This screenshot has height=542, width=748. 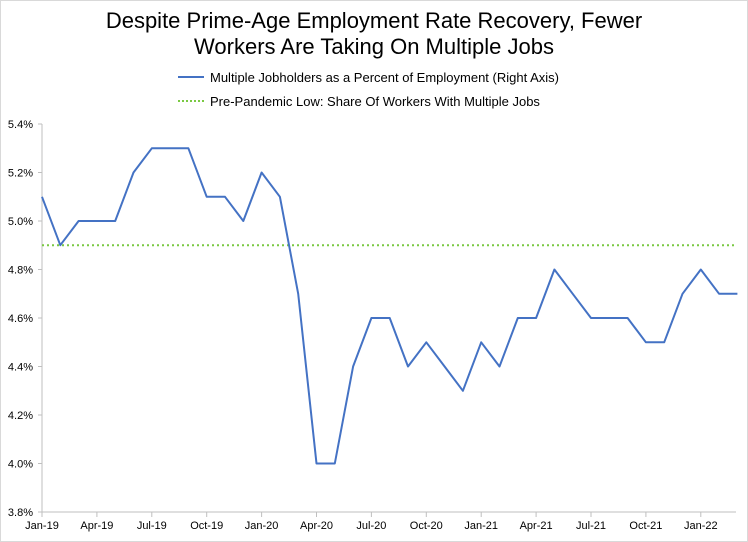 What do you see at coordinates (206, 526) in the screenshot?
I see `x-tick-label: Oct-19` at bounding box center [206, 526].